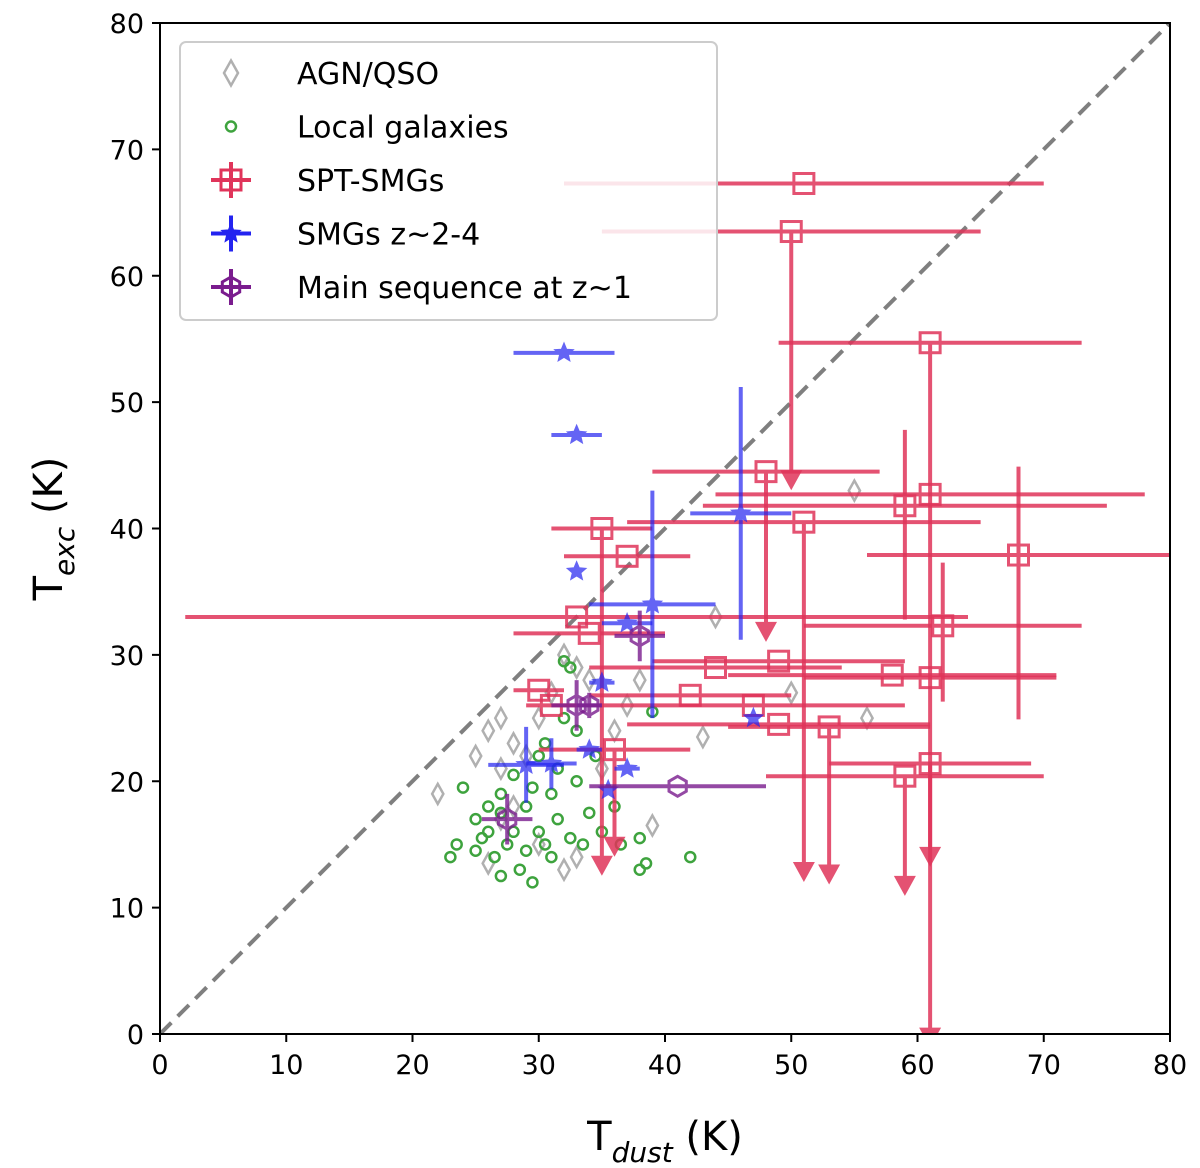 This screenshot has width=1200, height=1168. I want to click on legend-star-icon, so click(231, 232).